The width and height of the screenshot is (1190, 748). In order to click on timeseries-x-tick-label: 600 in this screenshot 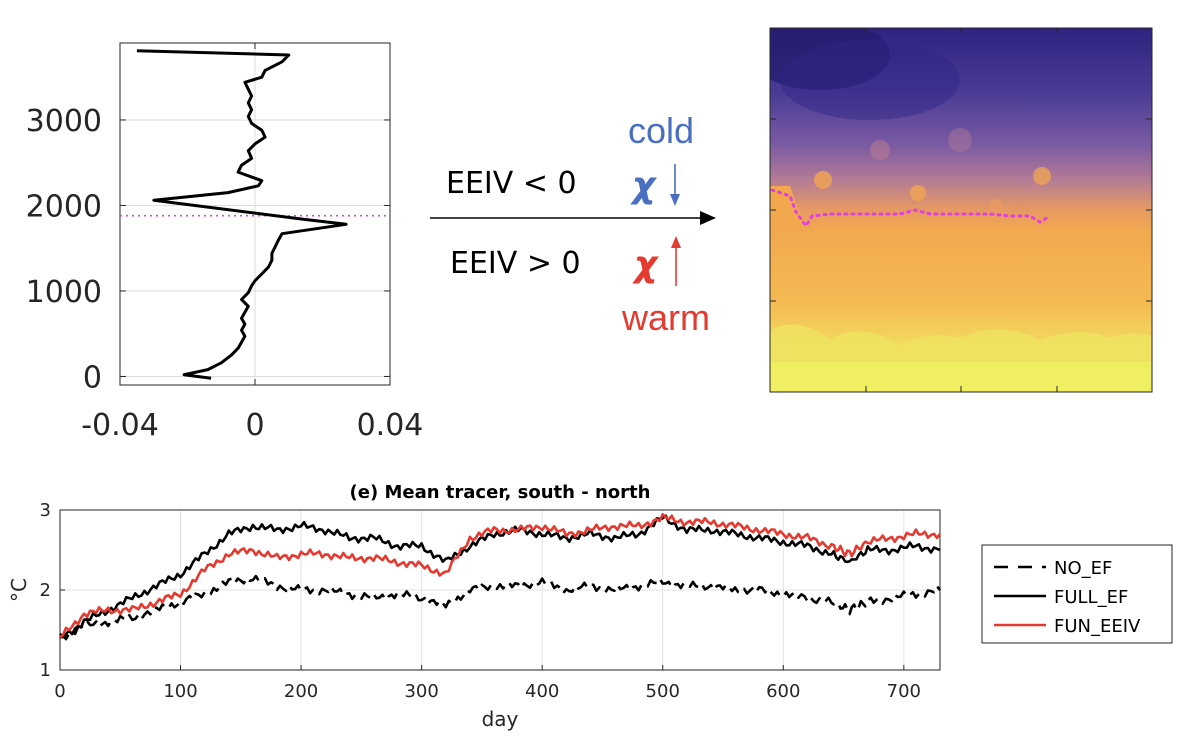, I will do `click(783, 691)`.